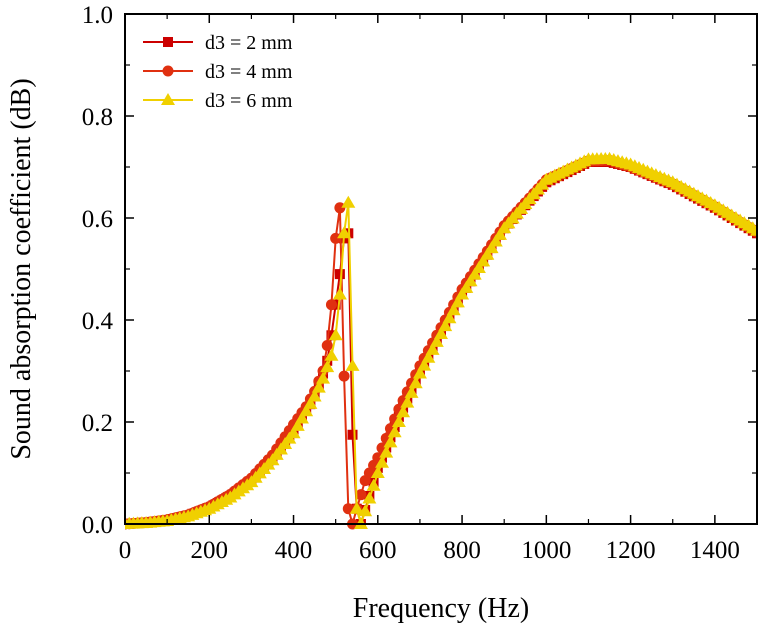  What do you see at coordinates (631, 550) in the screenshot?
I see `x-tick-label: 1200` at bounding box center [631, 550].